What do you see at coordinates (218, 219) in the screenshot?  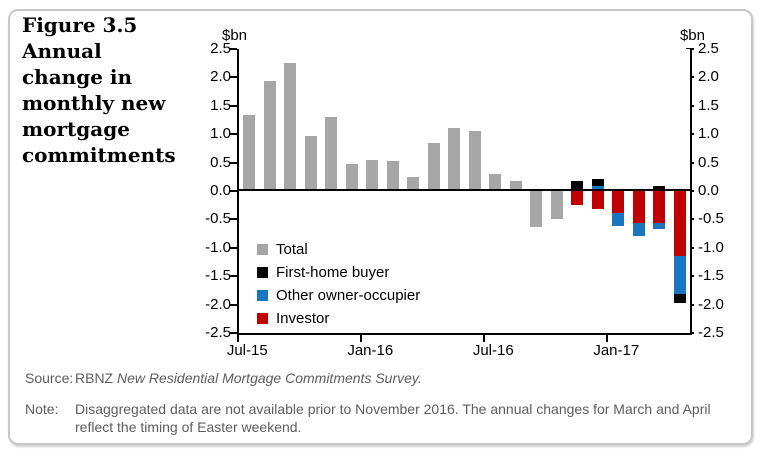 I see `y-tick-label-left: -0.5` at bounding box center [218, 219].